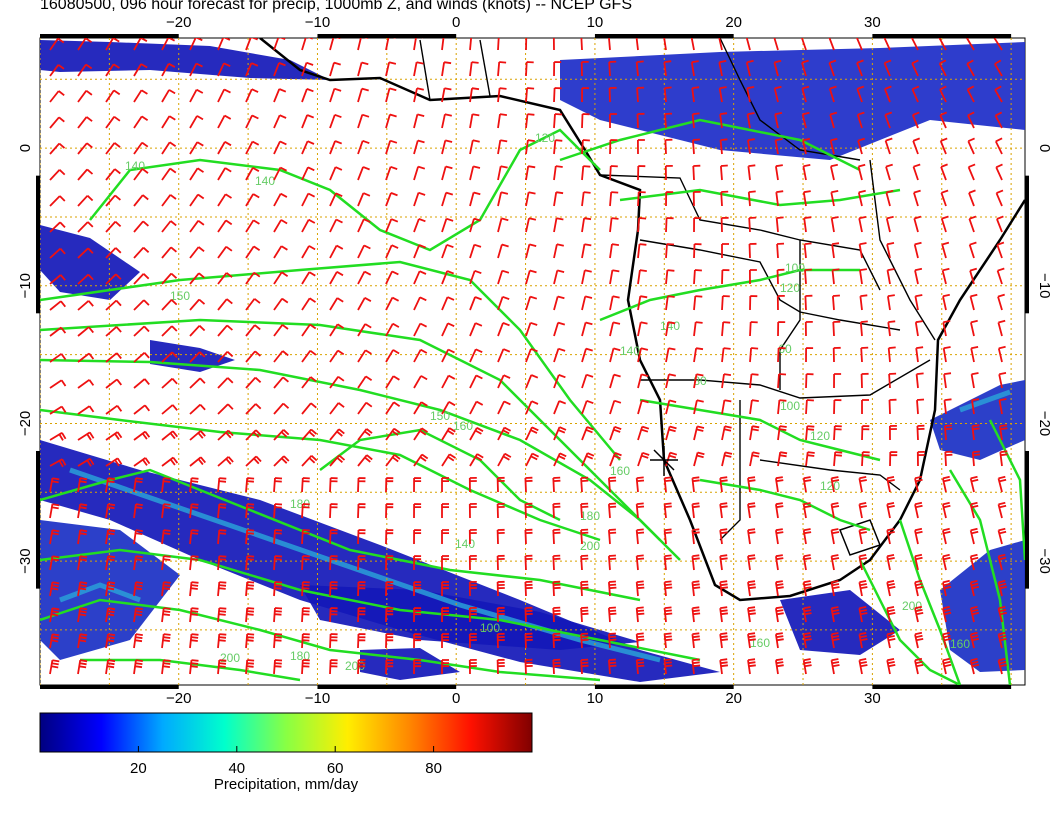 This screenshot has width=1056, height=816. Describe the element at coordinates (286, 732) in the screenshot. I see `colorbar-rect` at that location.